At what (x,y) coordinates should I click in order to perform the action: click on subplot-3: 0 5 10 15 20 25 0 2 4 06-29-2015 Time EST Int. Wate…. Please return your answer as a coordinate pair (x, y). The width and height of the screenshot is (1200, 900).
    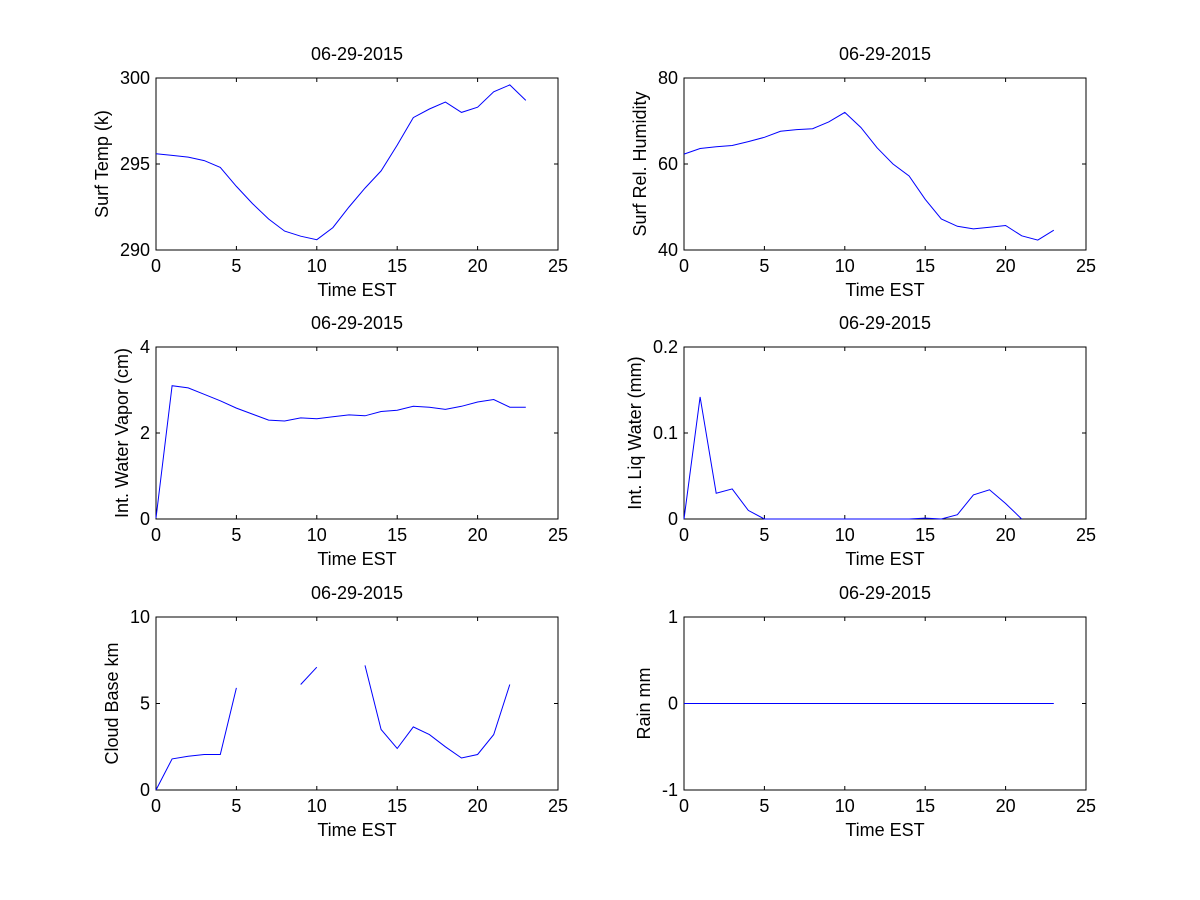
    Looking at the image, I should click on (340, 441).